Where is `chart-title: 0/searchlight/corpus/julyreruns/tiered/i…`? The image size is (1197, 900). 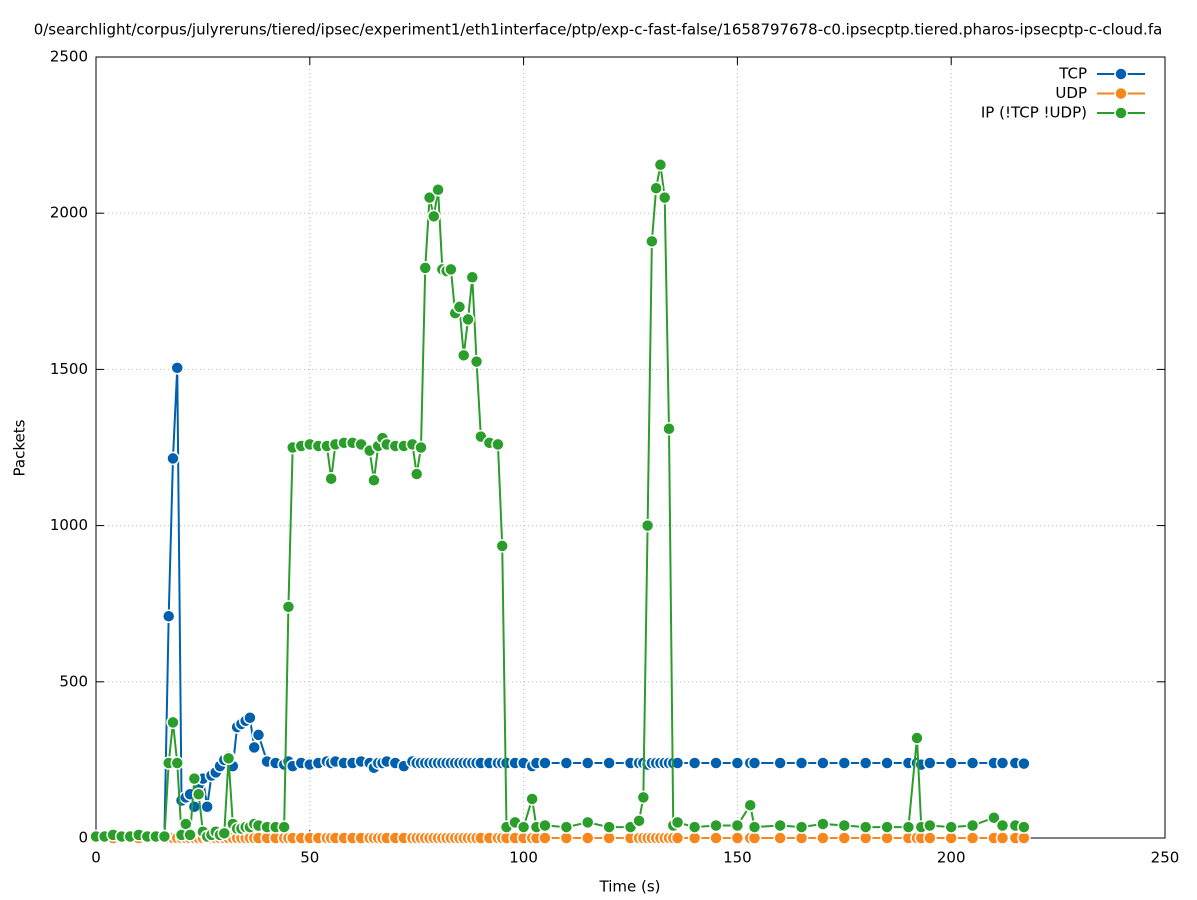 chart-title: 0/searchlight/corpus/julyreruns/tiered/i… is located at coordinates (598, 30).